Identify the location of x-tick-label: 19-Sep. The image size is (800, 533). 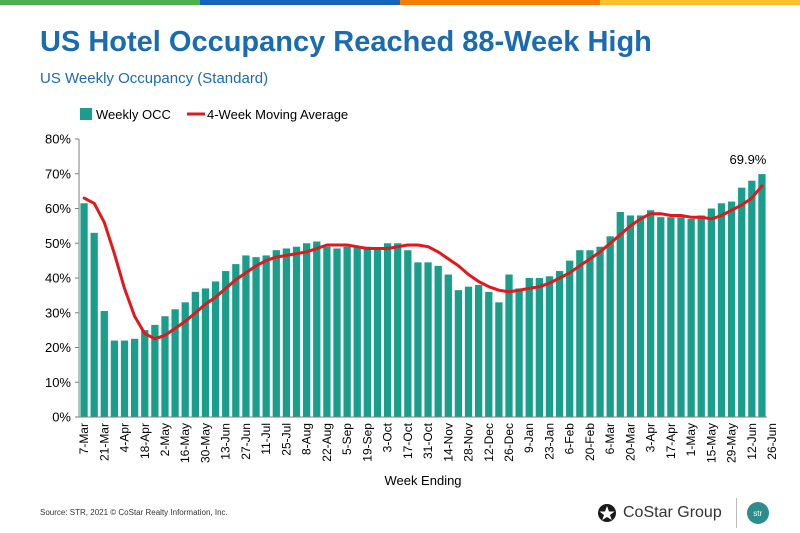
(367, 442).